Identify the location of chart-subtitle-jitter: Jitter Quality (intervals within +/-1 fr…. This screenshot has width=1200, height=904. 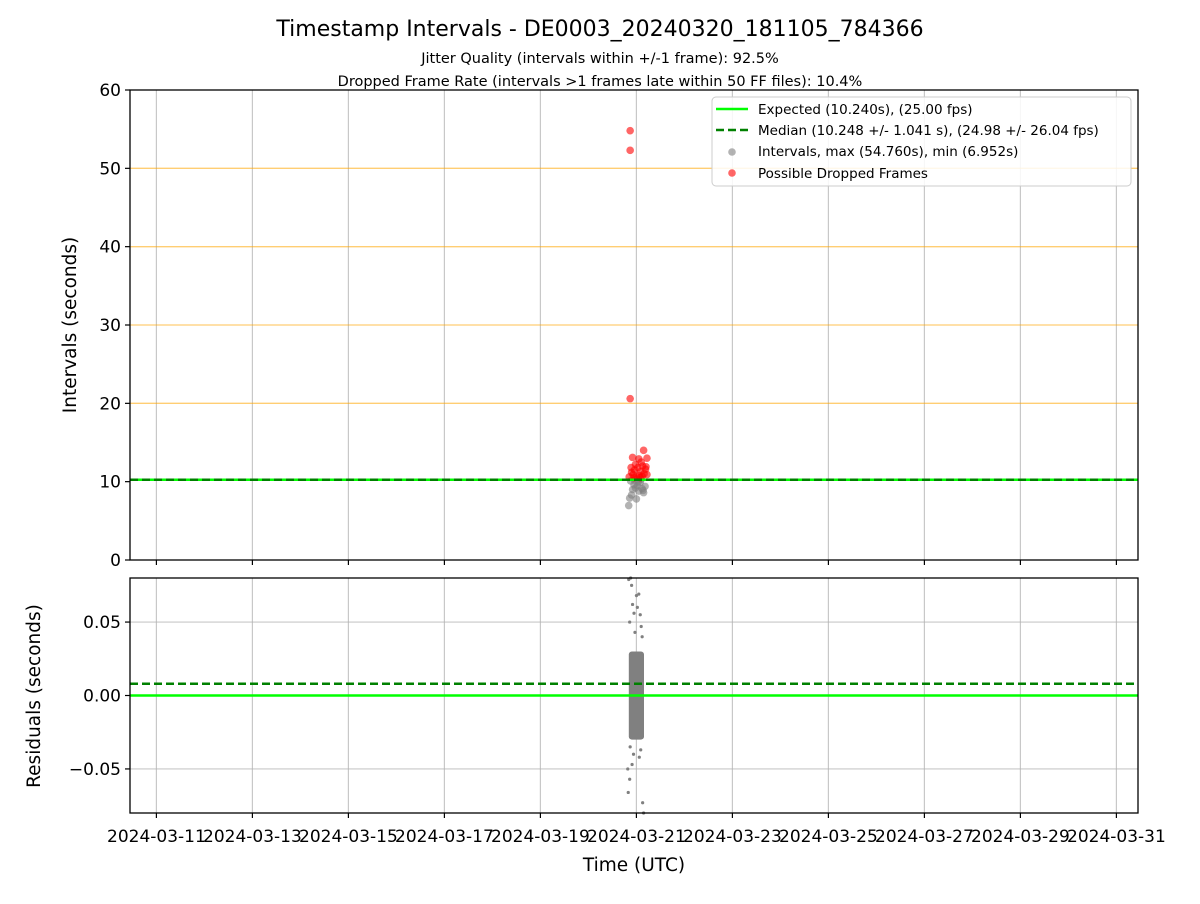
(599, 59).